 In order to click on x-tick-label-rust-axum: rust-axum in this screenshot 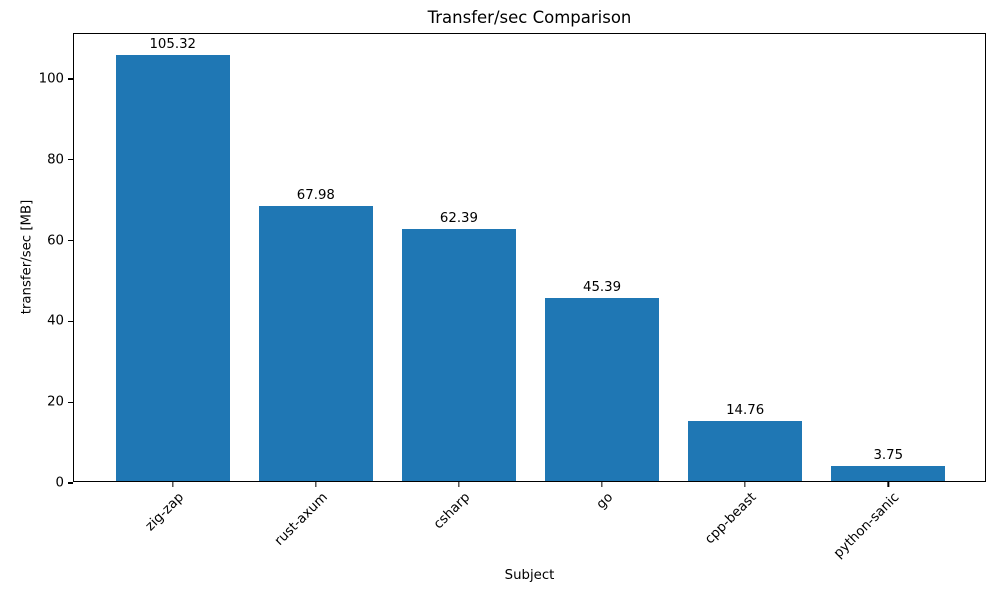, I will do `click(301, 519)`.